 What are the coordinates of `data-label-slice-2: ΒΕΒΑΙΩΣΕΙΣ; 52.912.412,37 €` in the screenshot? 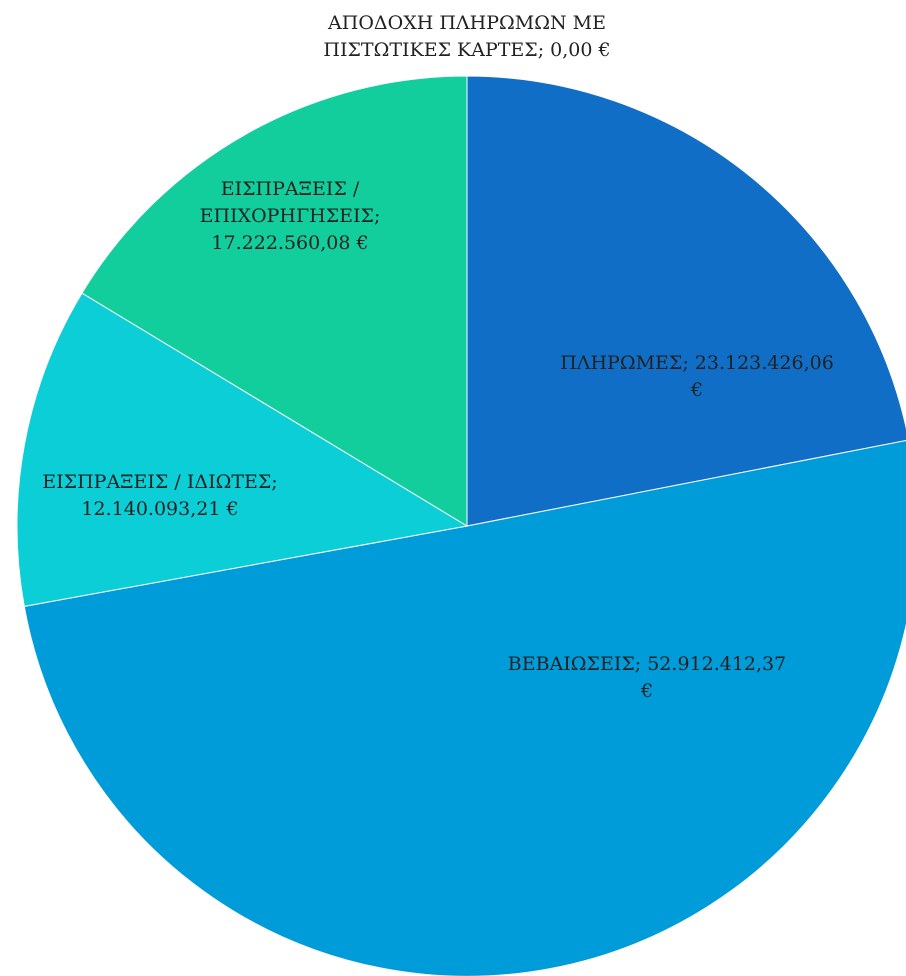 It's located at (647, 677).